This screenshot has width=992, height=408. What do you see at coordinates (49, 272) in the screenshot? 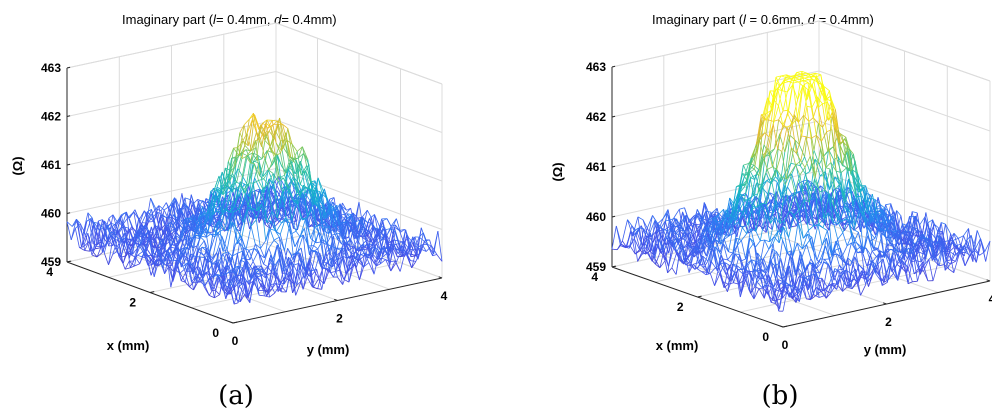
I see `x-tick-label: 4` at bounding box center [49, 272].